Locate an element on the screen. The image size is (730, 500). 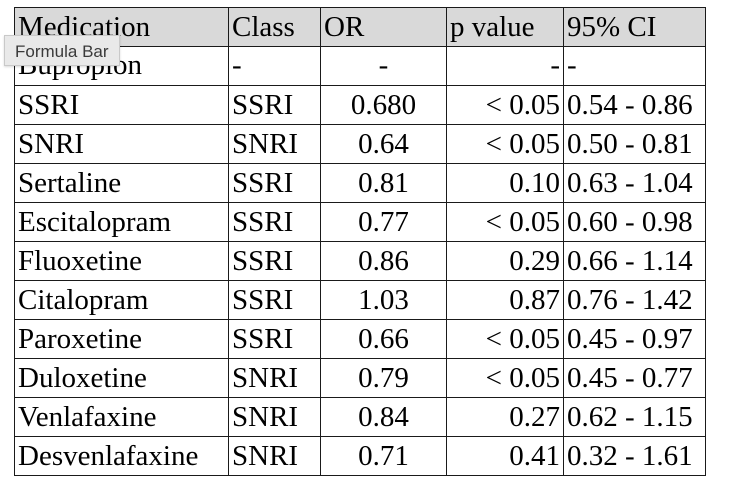
cell-ci: 0.45 - 0.97 is located at coordinates (634, 339).